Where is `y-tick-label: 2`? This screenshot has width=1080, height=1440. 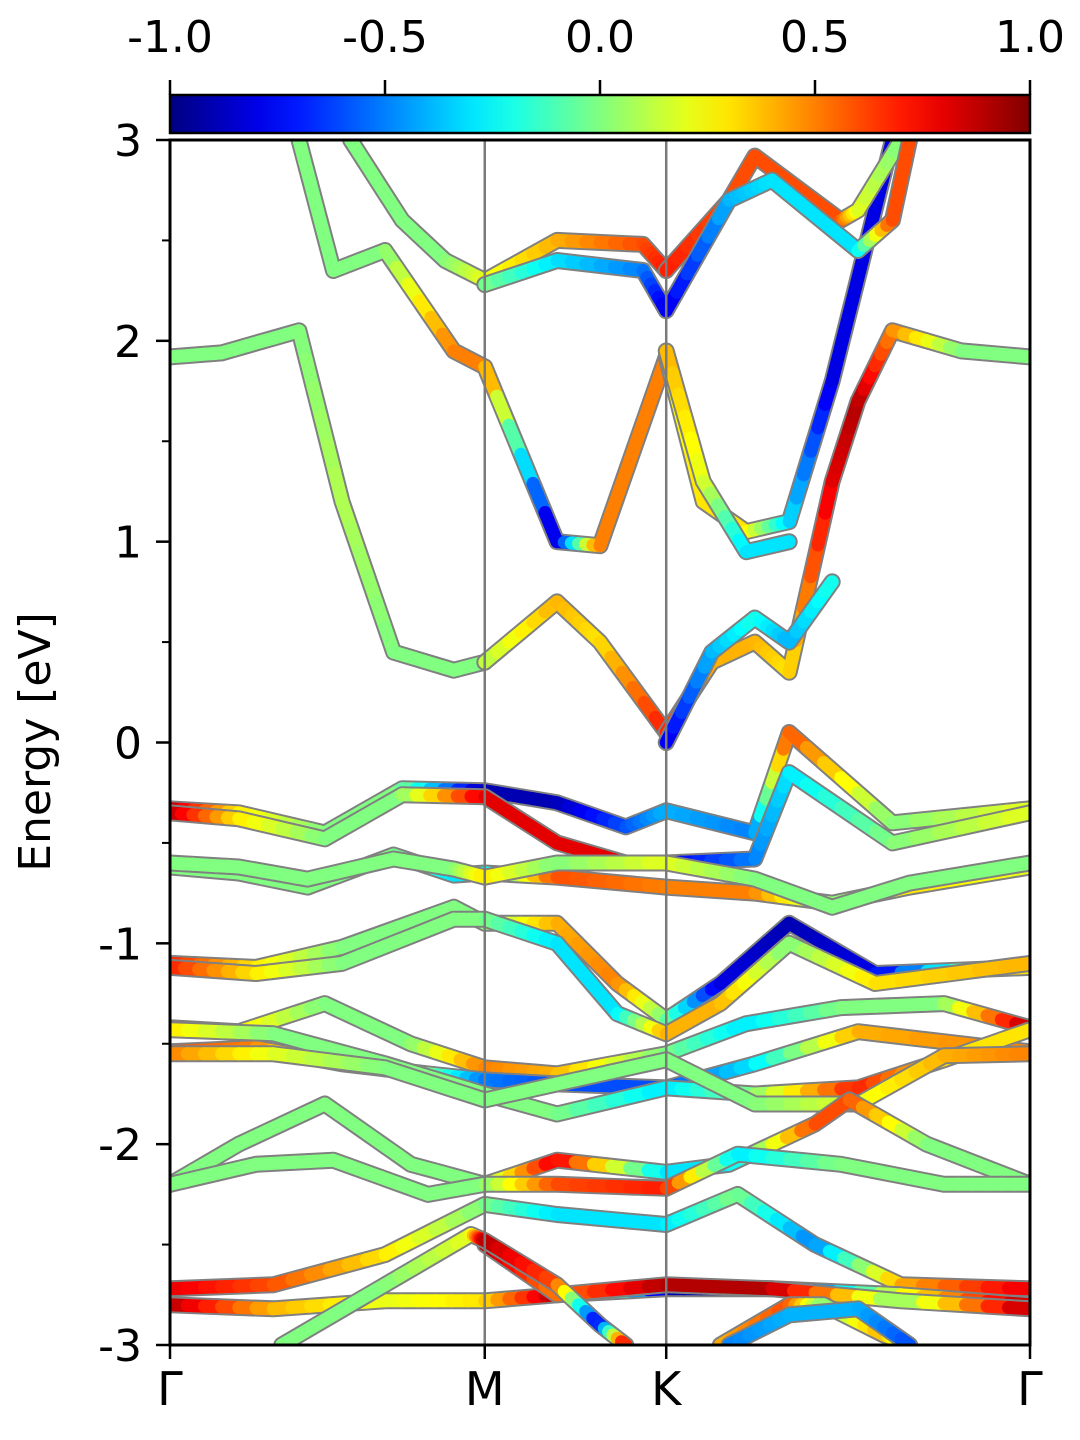
y-tick-label: 2 is located at coordinates (128, 342).